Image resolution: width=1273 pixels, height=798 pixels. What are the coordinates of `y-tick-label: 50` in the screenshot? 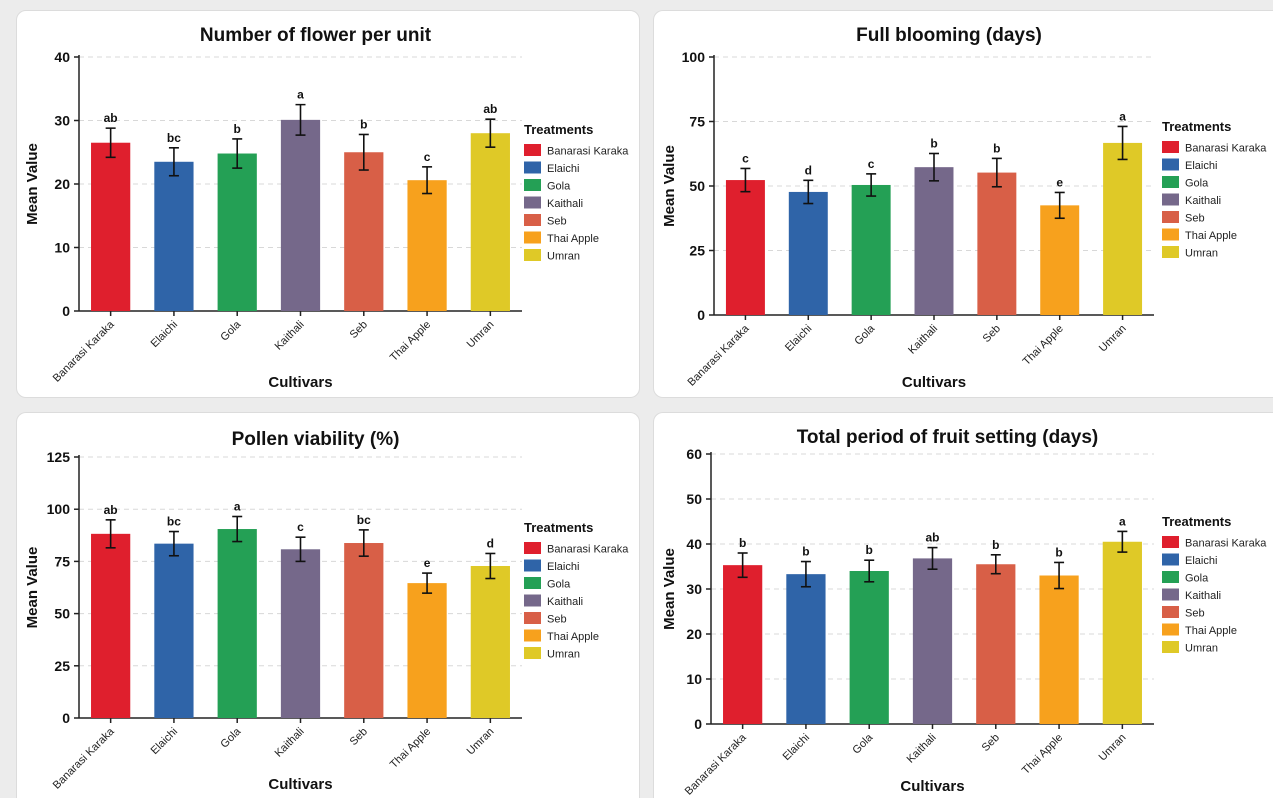 It's located at (697, 186).